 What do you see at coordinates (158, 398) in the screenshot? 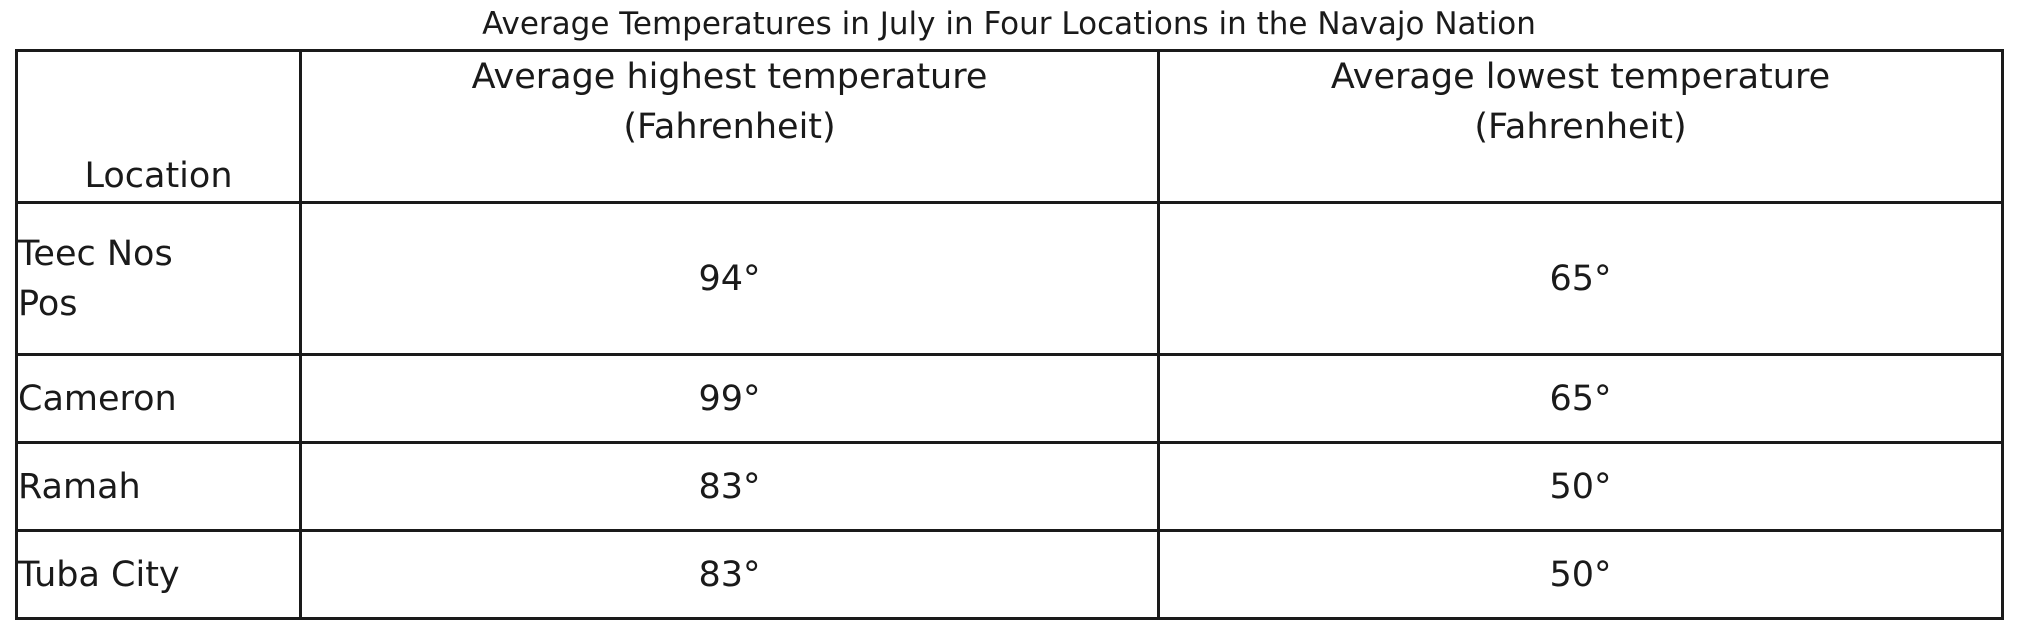
I see `location-cell: Cameron` at bounding box center [158, 398].